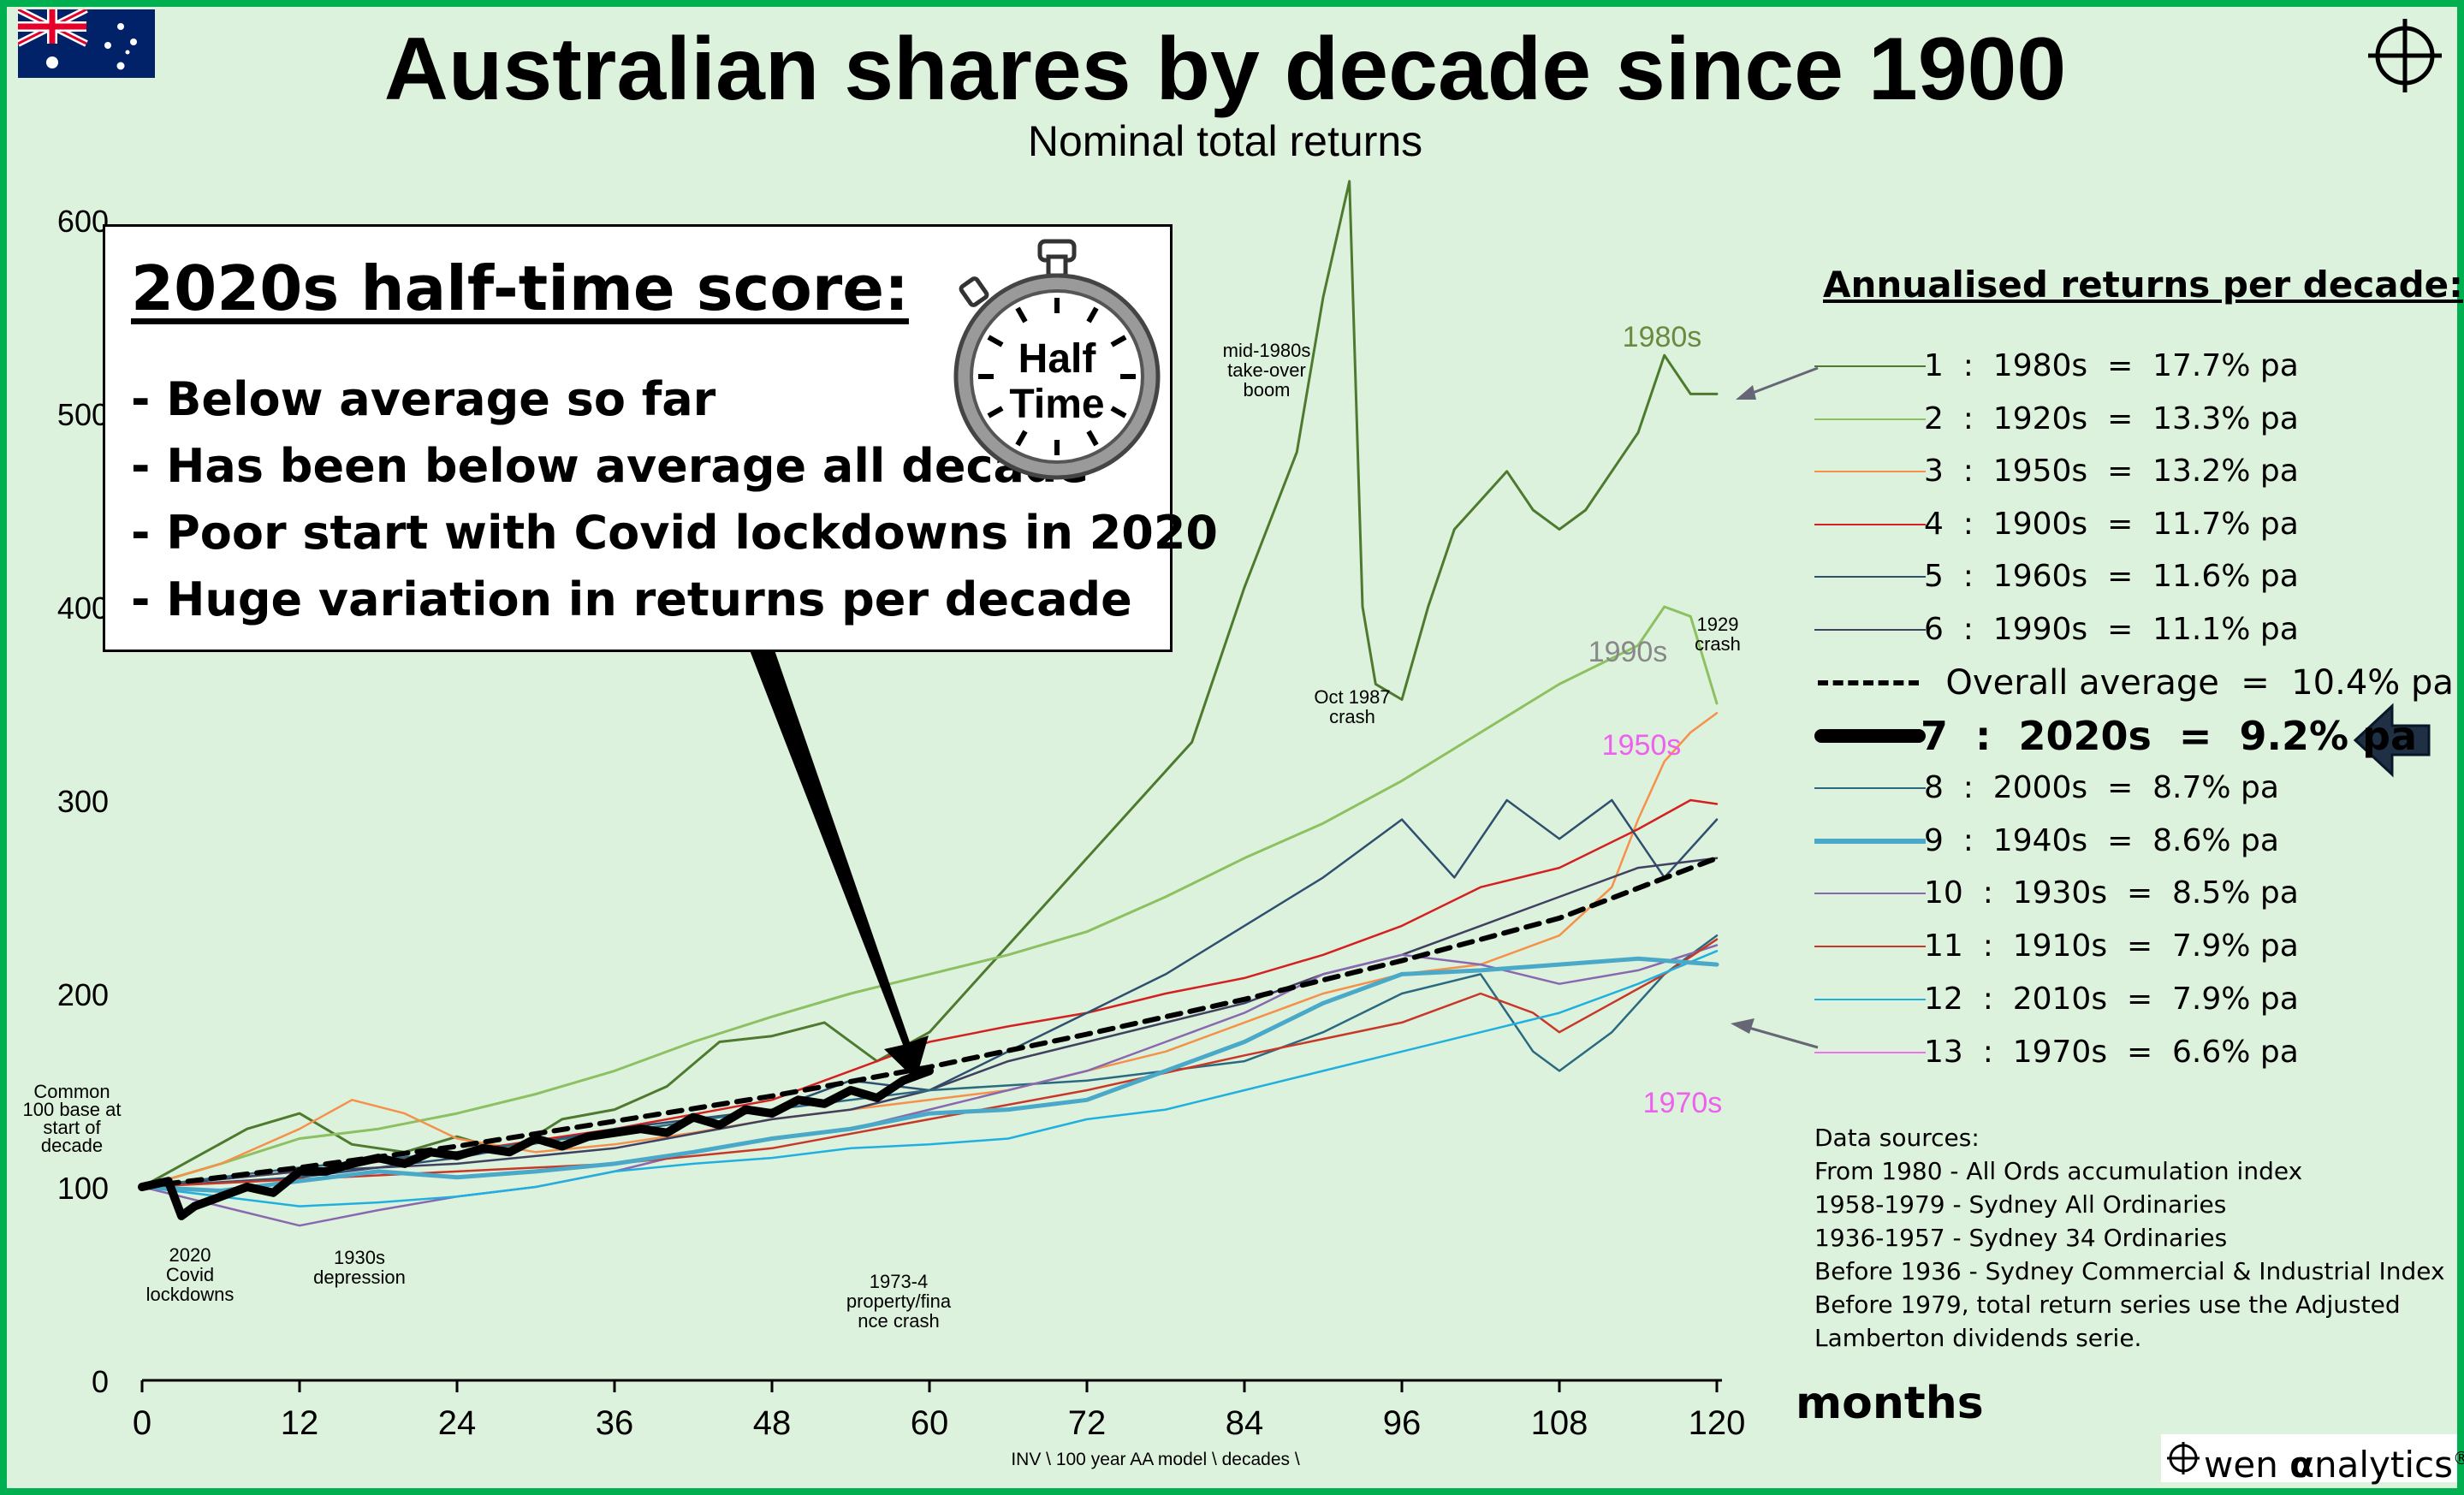  What do you see at coordinates (1266, 389) in the screenshot?
I see `annotation-takeover-boom-line: boom` at bounding box center [1266, 389].